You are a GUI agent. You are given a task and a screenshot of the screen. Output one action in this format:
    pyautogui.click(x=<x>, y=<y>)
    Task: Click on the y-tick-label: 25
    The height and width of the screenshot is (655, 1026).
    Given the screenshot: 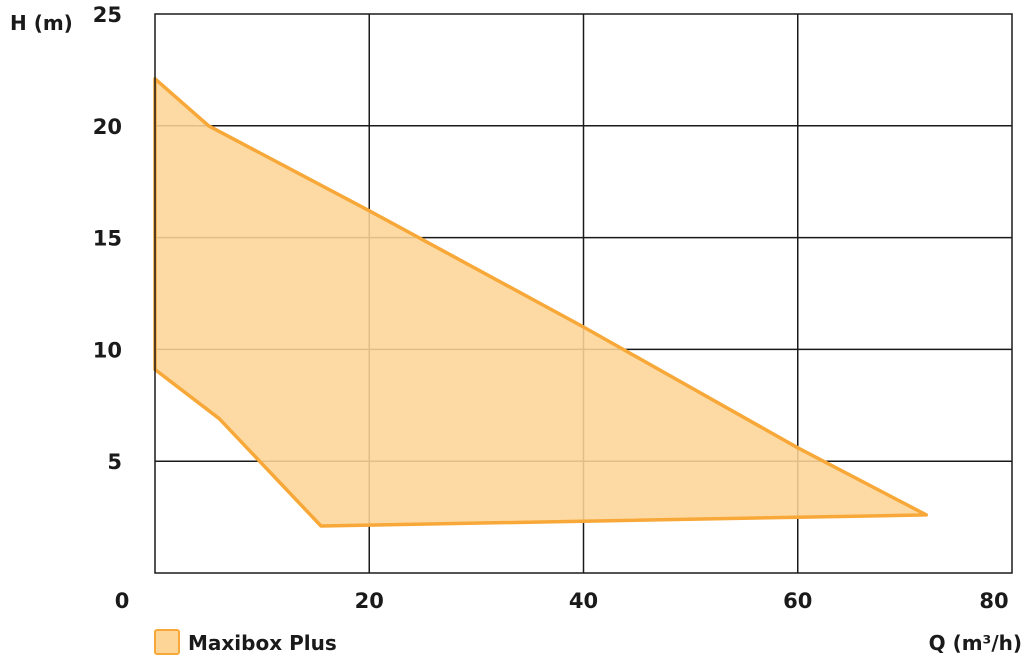 What is the action you would take?
    pyautogui.click(x=107, y=15)
    